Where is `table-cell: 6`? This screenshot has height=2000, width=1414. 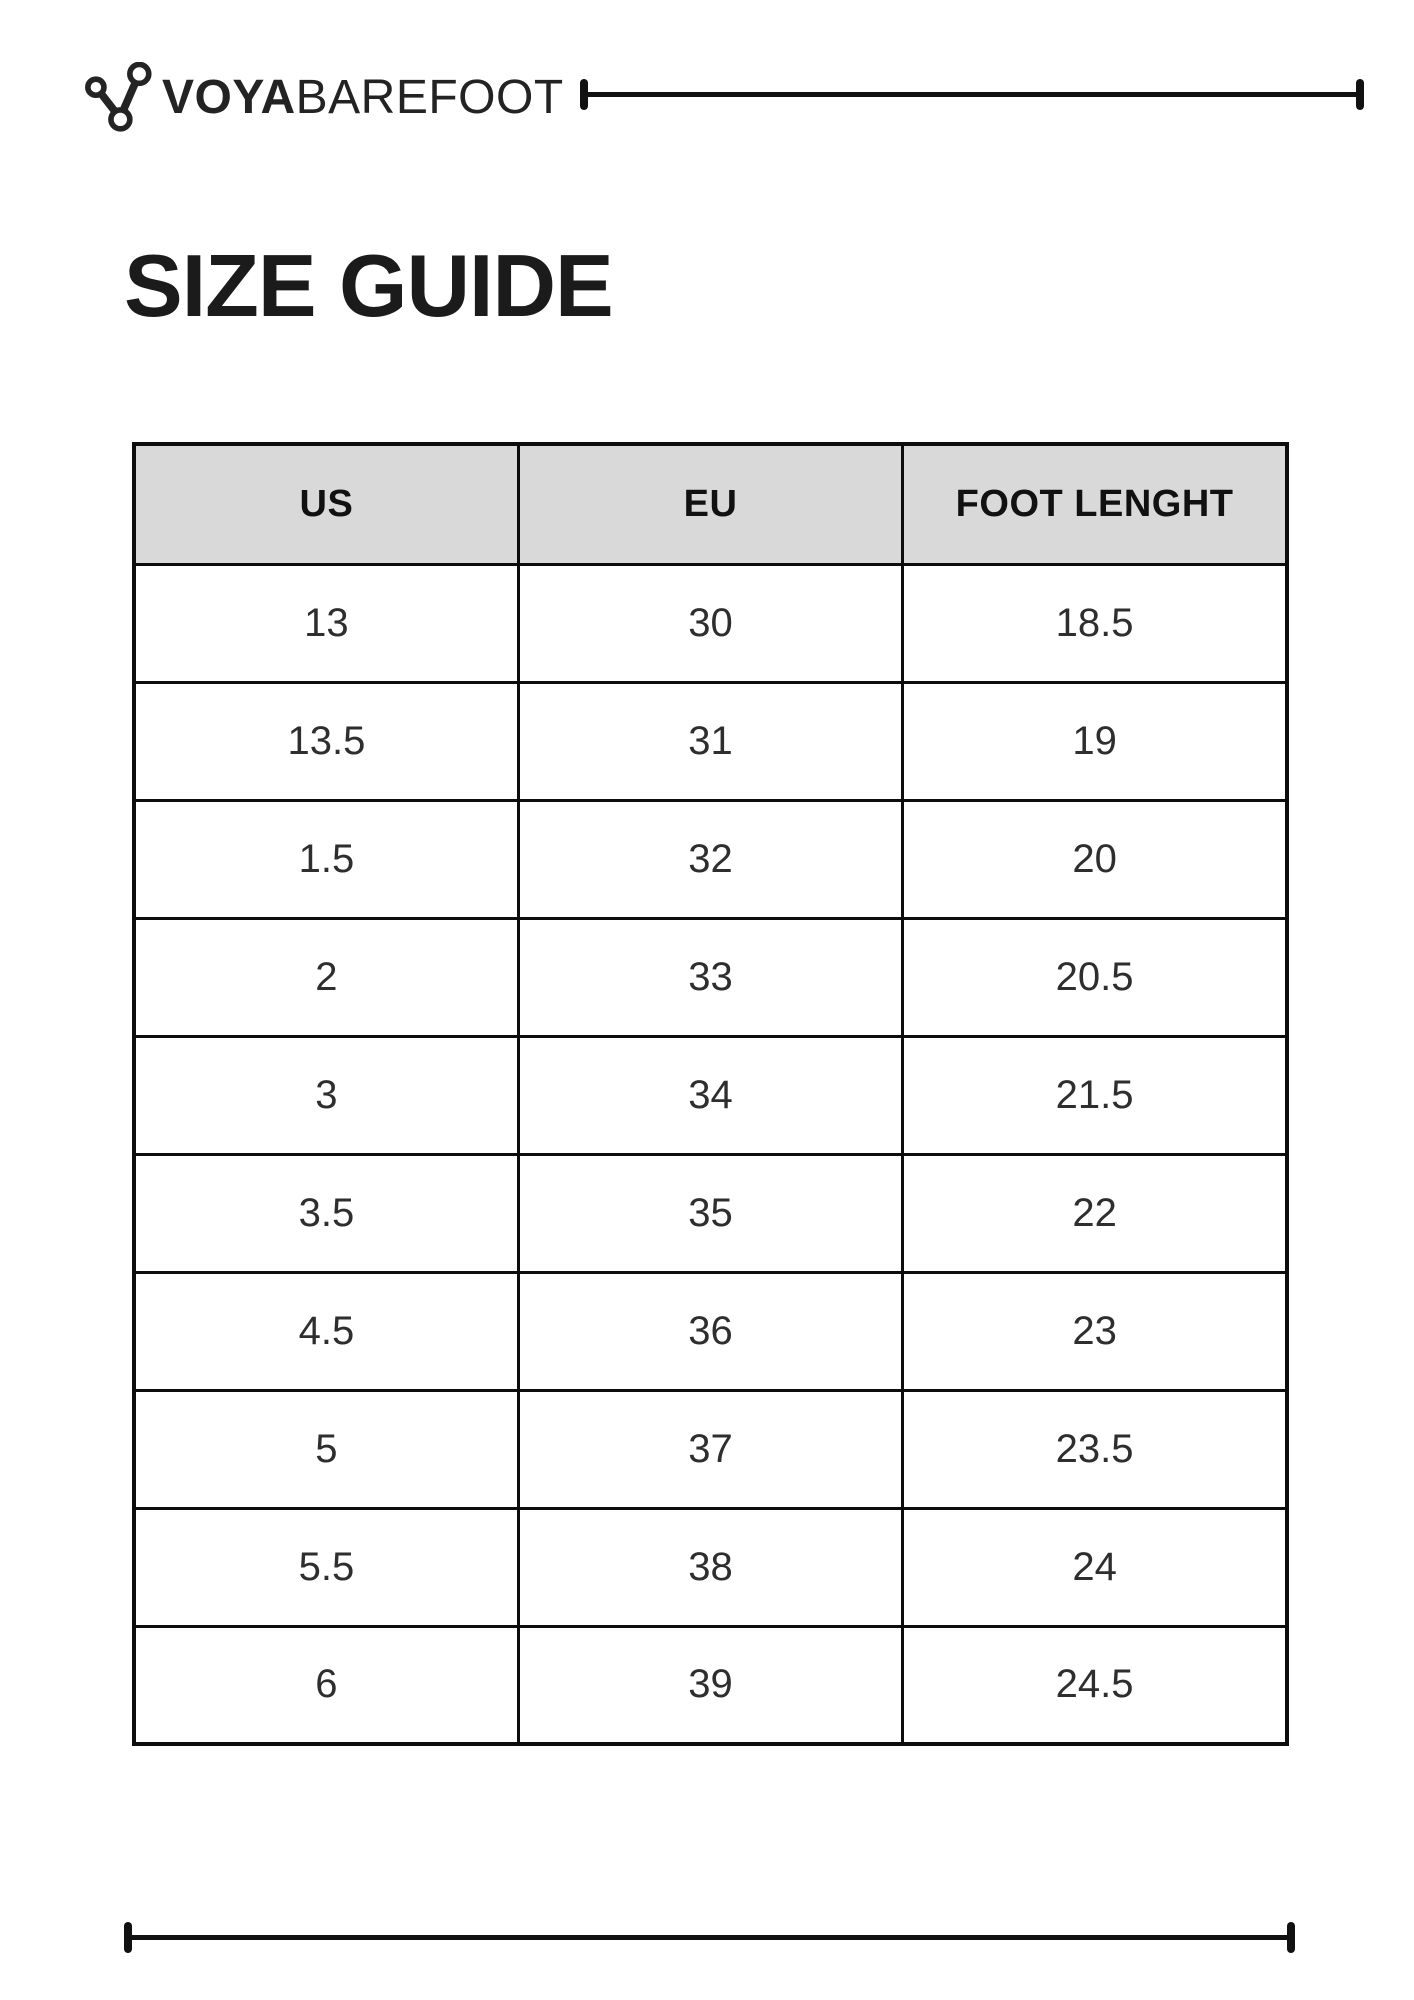
table-cell: 6 is located at coordinates (326, 1685).